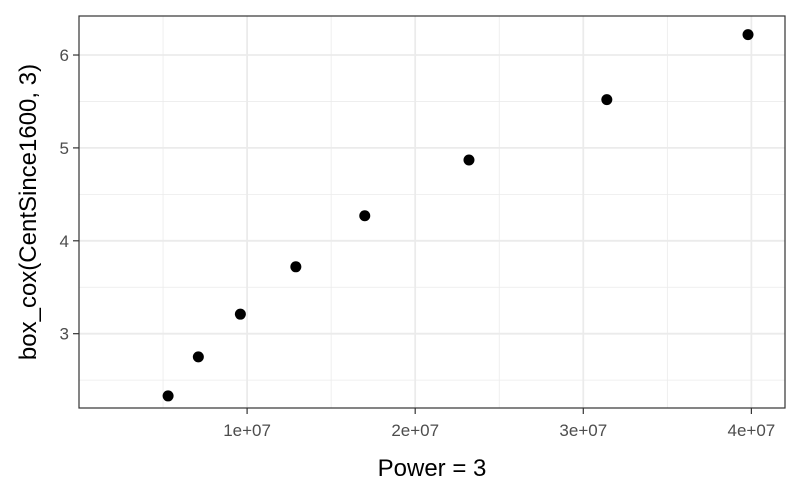 Image resolution: width=800 pixels, height=500 pixels. What do you see at coordinates (432, 468) in the screenshot?
I see `x-axis-title: Power = 3` at bounding box center [432, 468].